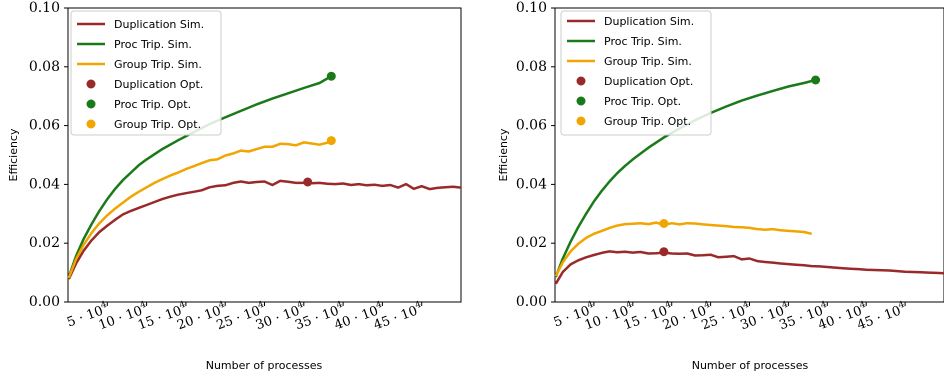  What do you see at coordinates (531, 243) in the screenshot?
I see `right-y-tick-label: 0.02` at bounding box center [531, 243].